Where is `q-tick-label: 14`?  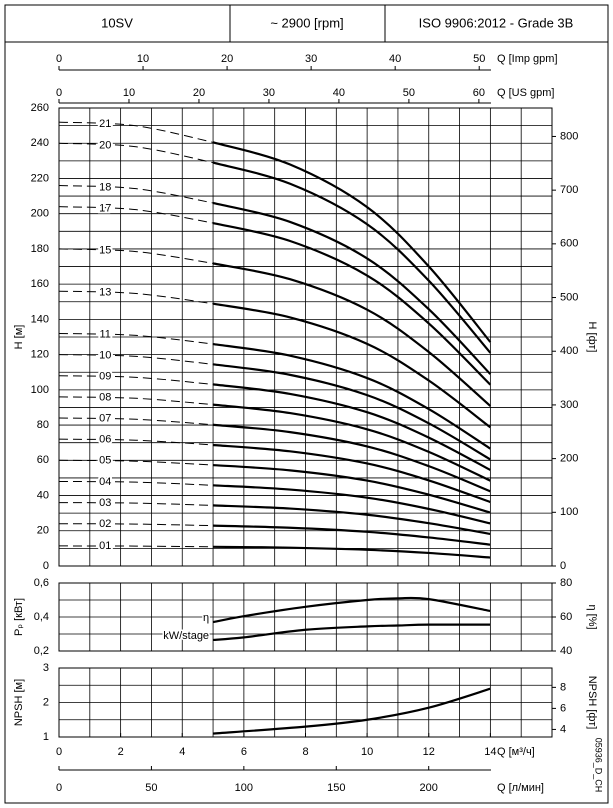
q-tick-label: 14 is located at coordinates (490, 752).